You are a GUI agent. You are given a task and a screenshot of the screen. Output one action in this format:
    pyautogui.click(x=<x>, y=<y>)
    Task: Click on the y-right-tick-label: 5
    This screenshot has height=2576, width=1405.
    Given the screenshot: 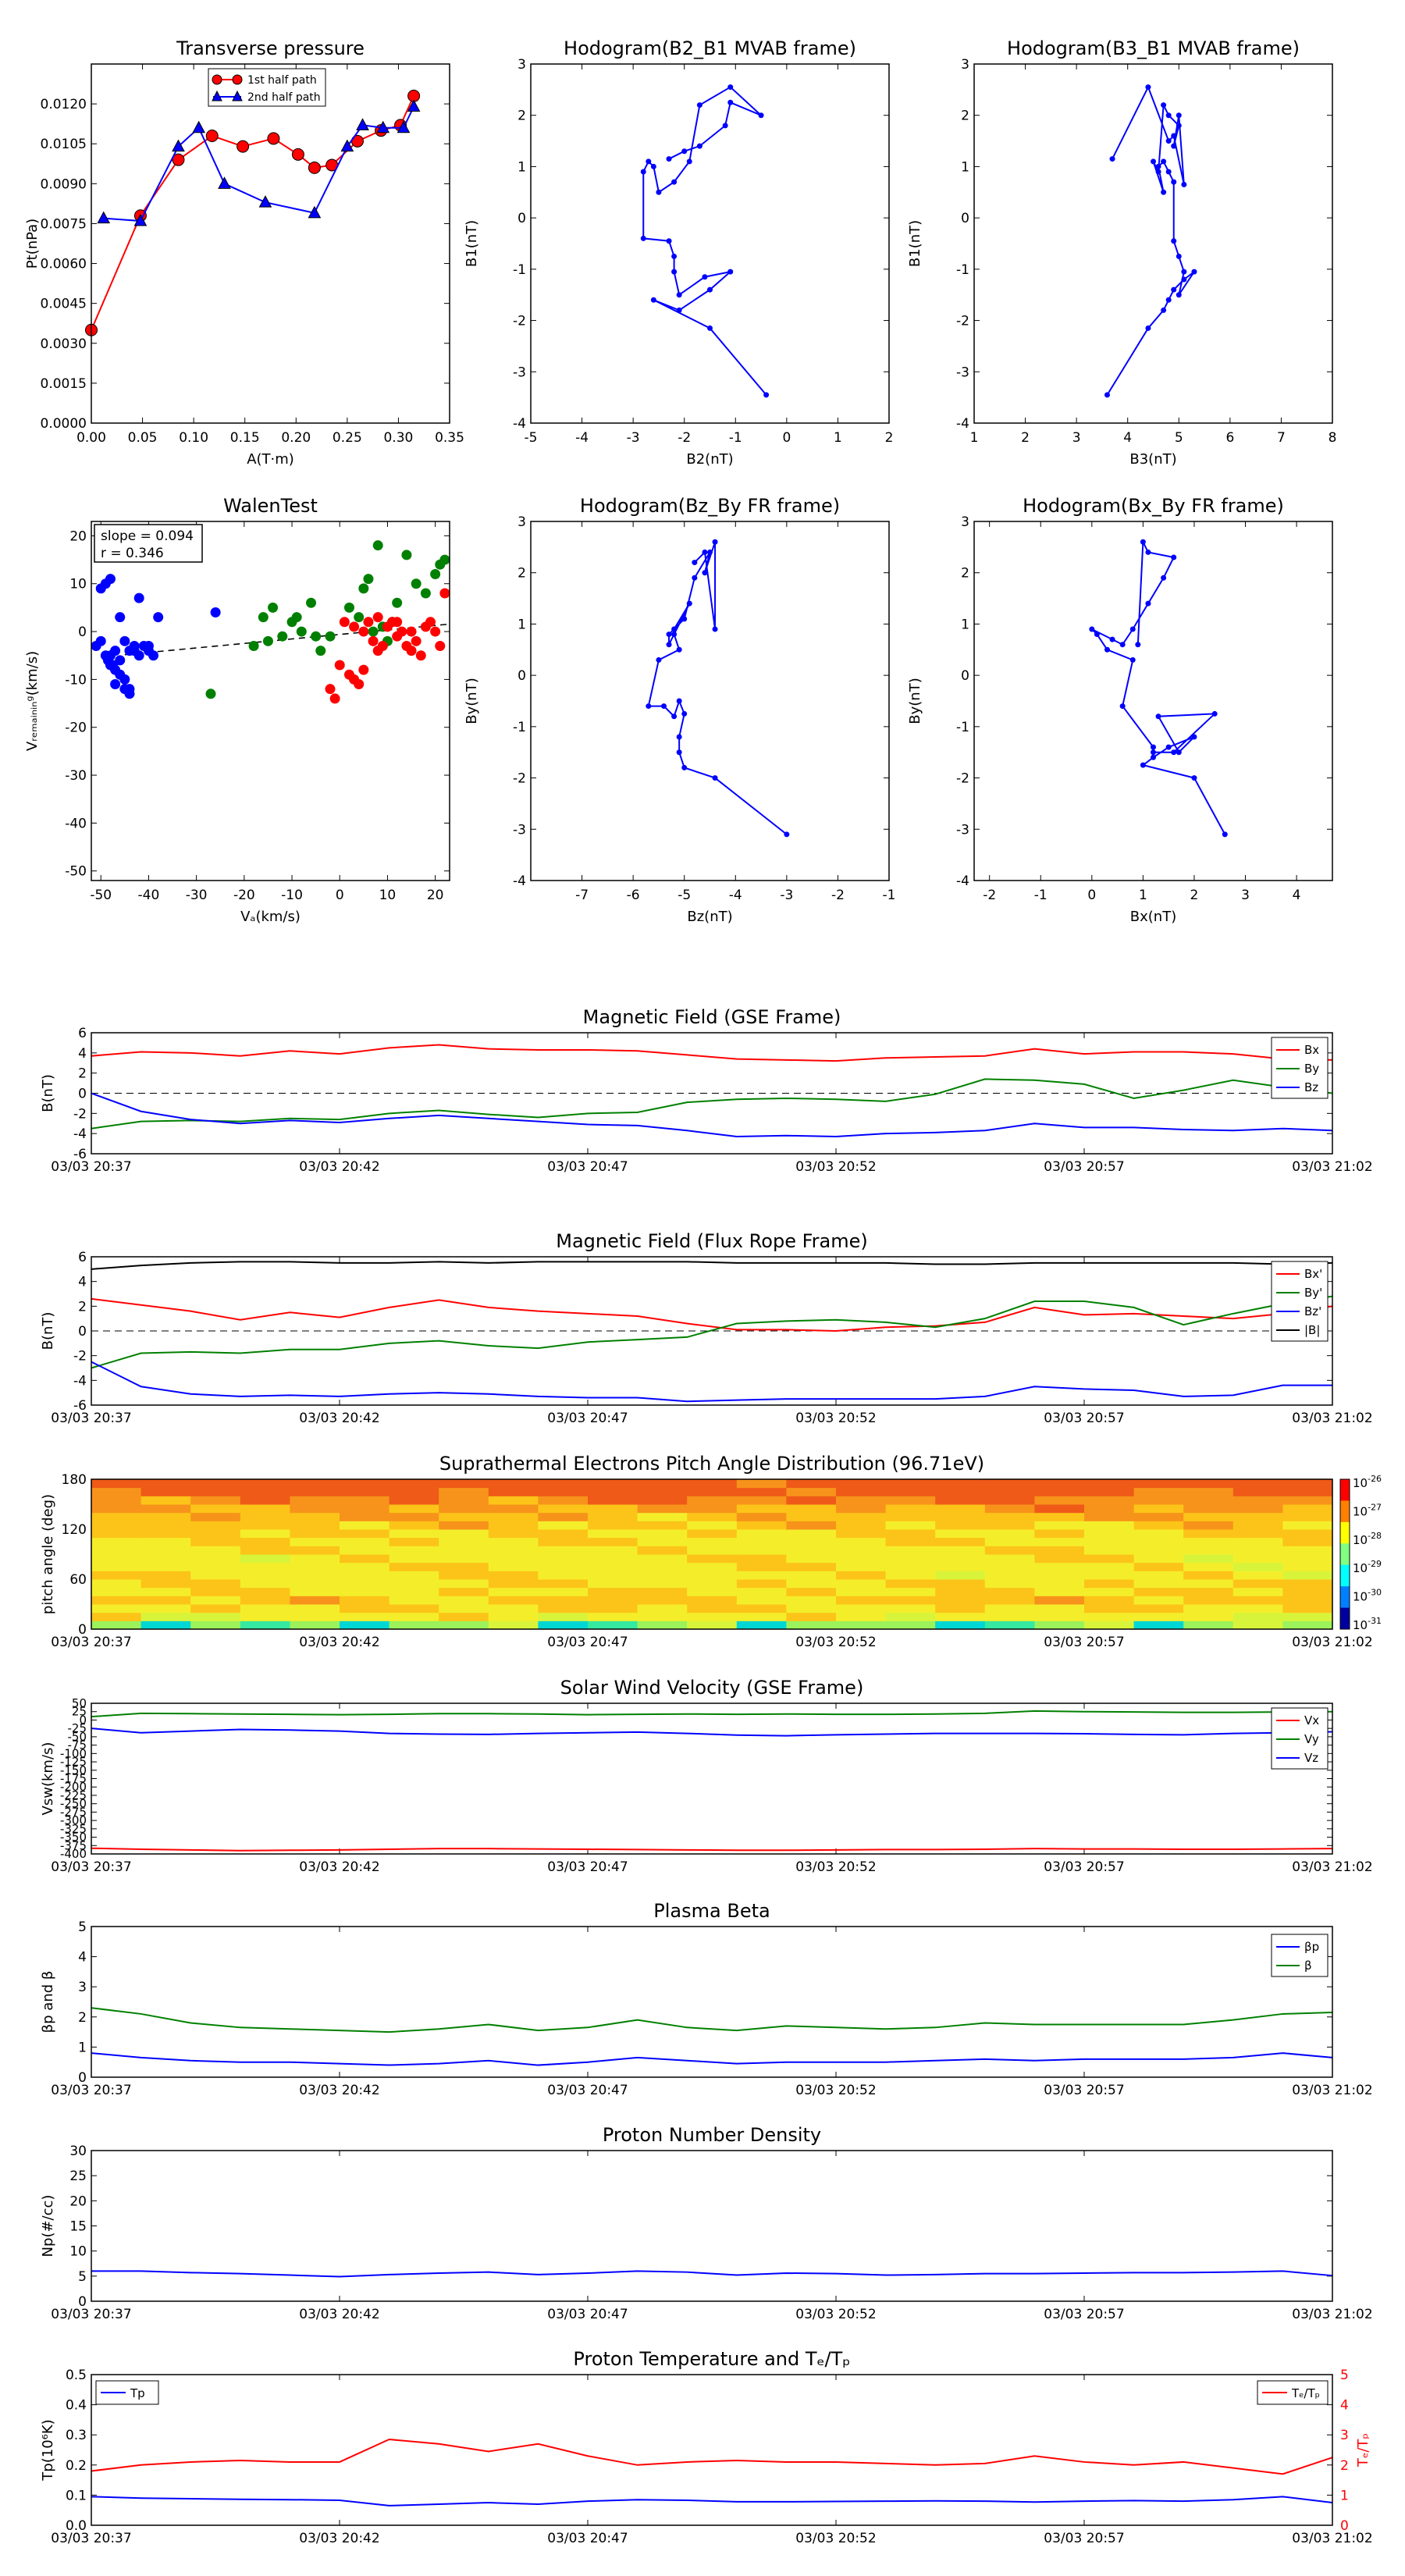 What is the action you would take?
    pyautogui.click(x=1345, y=2375)
    